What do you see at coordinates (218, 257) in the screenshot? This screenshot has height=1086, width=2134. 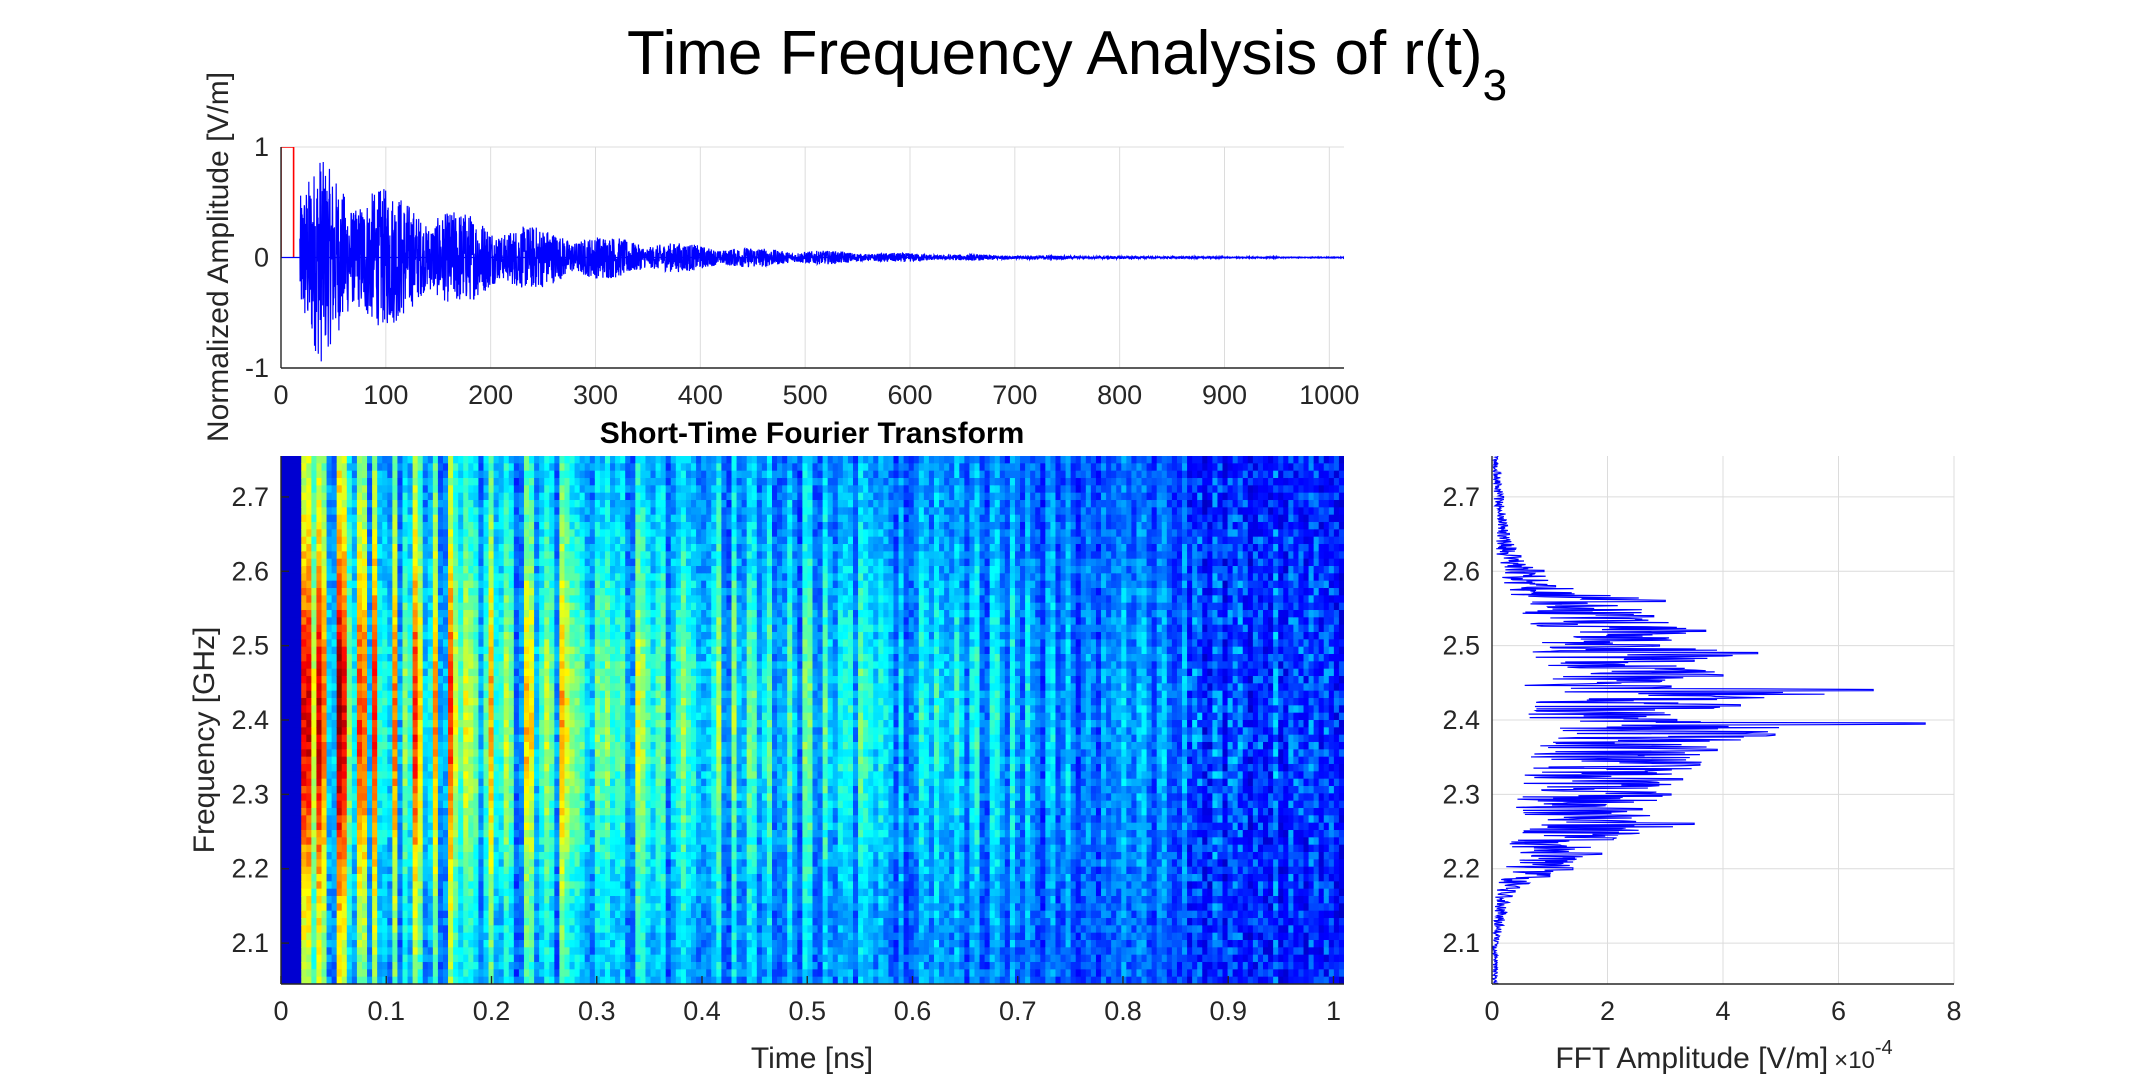 I see `time-domain-ylabel: Normalized Amplitude [V/m]` at bounding box center [218, 257].